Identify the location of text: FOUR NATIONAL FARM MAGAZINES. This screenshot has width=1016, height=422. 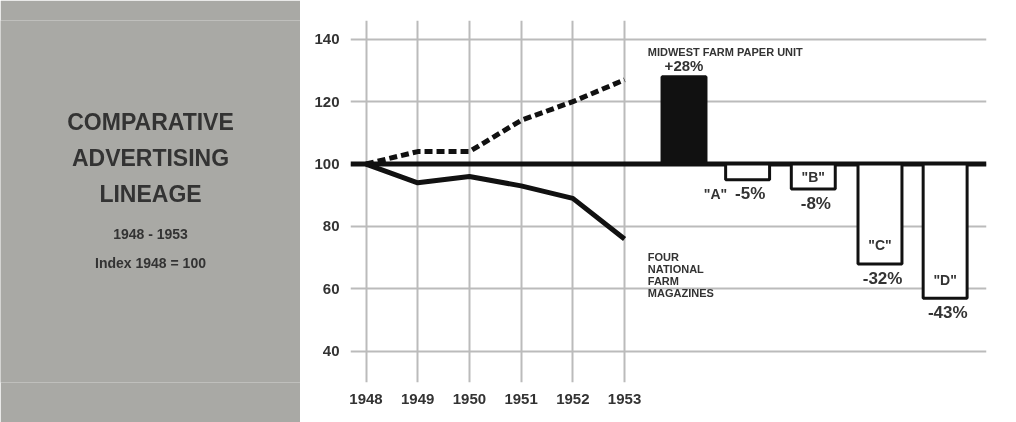
(680, 275).